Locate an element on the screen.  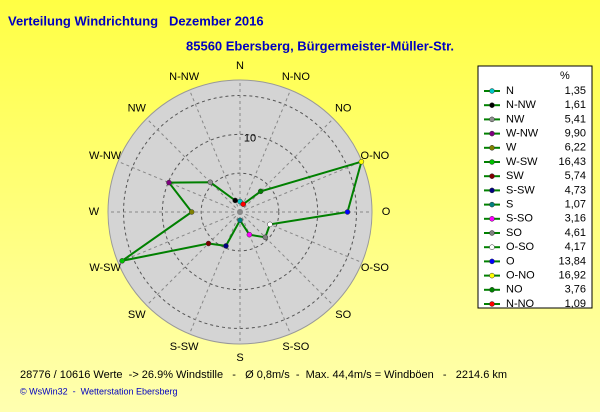
legend-value: 1,35 is located at coordinates (575, 91).